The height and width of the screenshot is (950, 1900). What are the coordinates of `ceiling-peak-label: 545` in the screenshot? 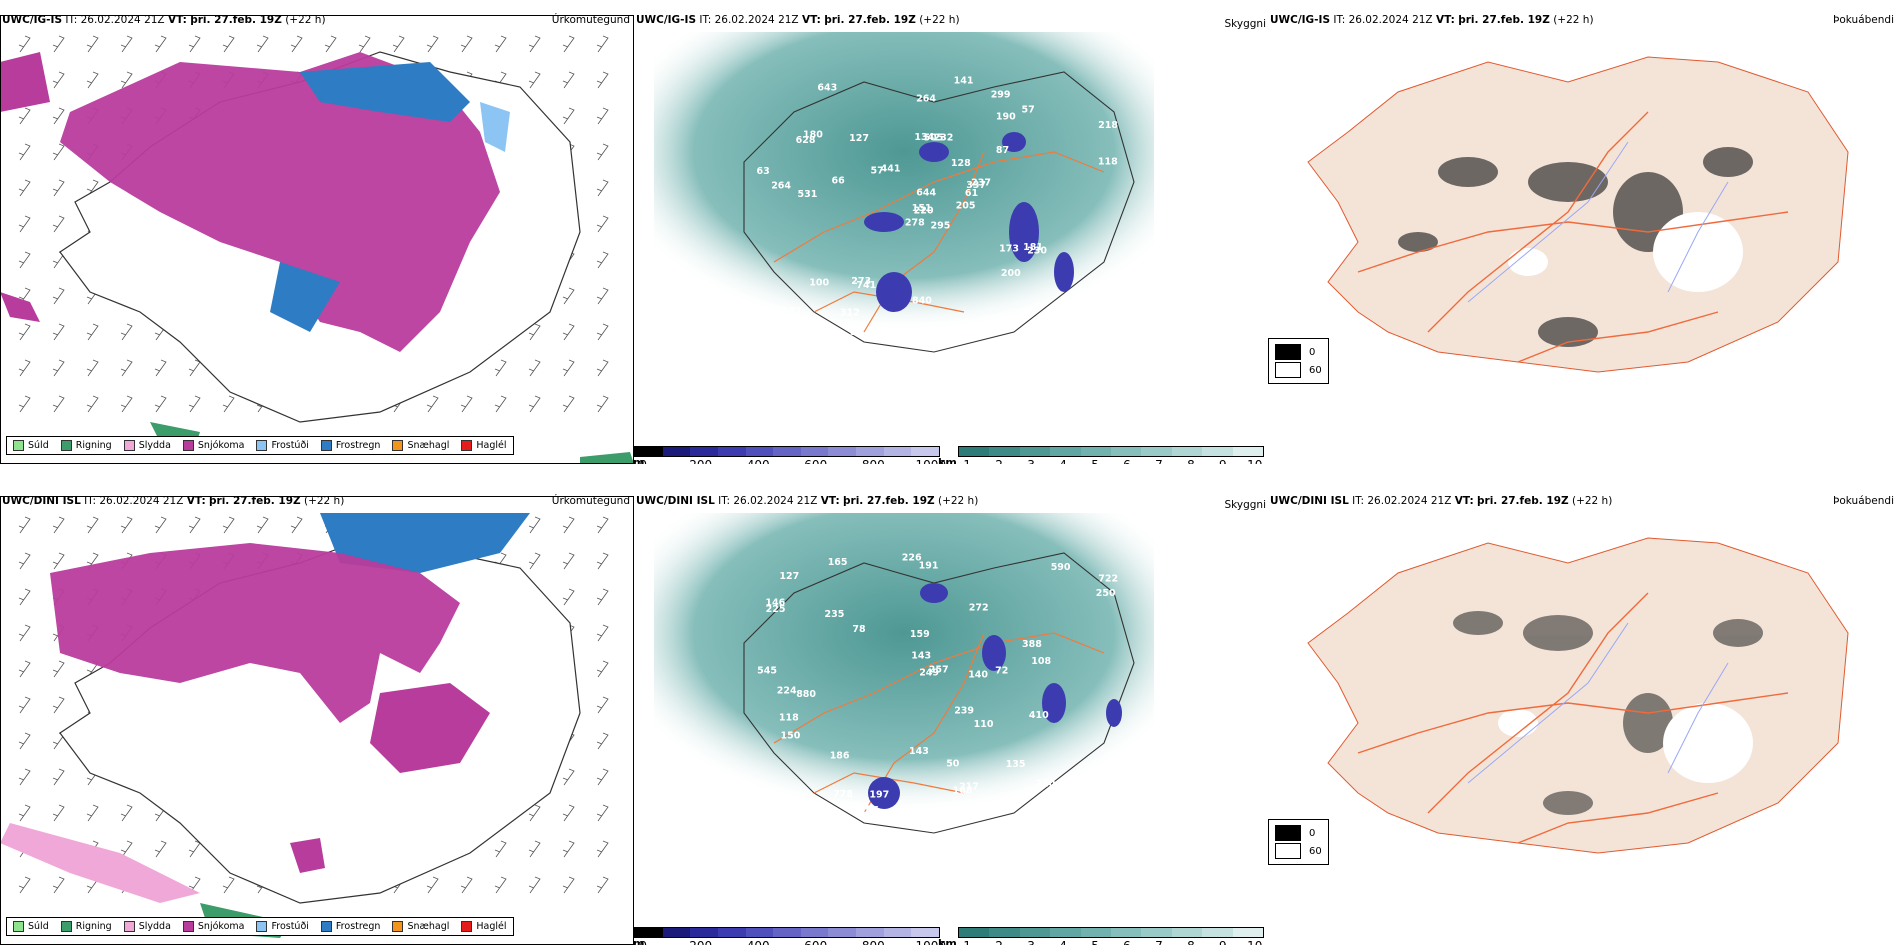 It's located at (767, 671).